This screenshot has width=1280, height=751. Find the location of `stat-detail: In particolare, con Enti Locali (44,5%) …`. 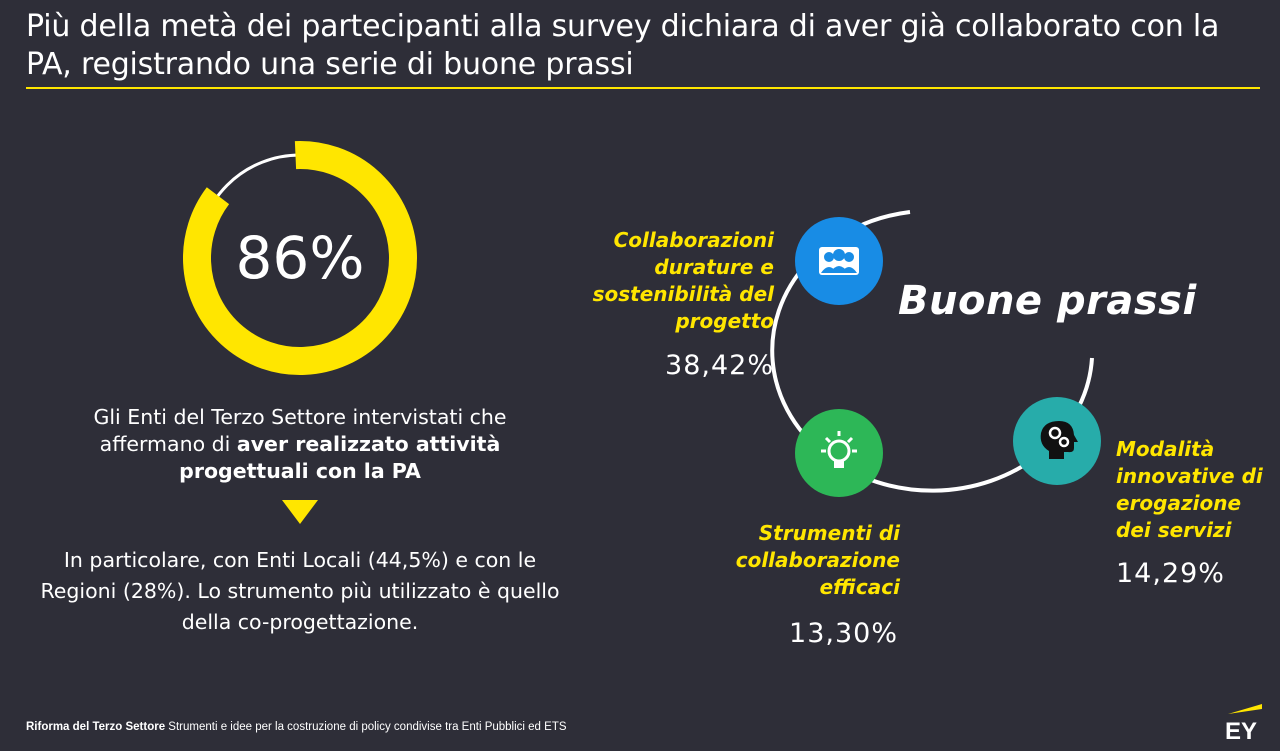

stat-detail: In particolare, con Enti Locali (44,5%) … is located at coordinates (300, 591).